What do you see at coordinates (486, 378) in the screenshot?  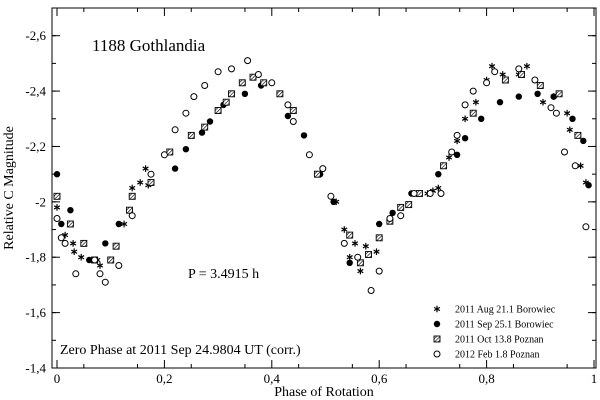 I see `x-tick-label: 0,8` at bounding box center [486, 378].